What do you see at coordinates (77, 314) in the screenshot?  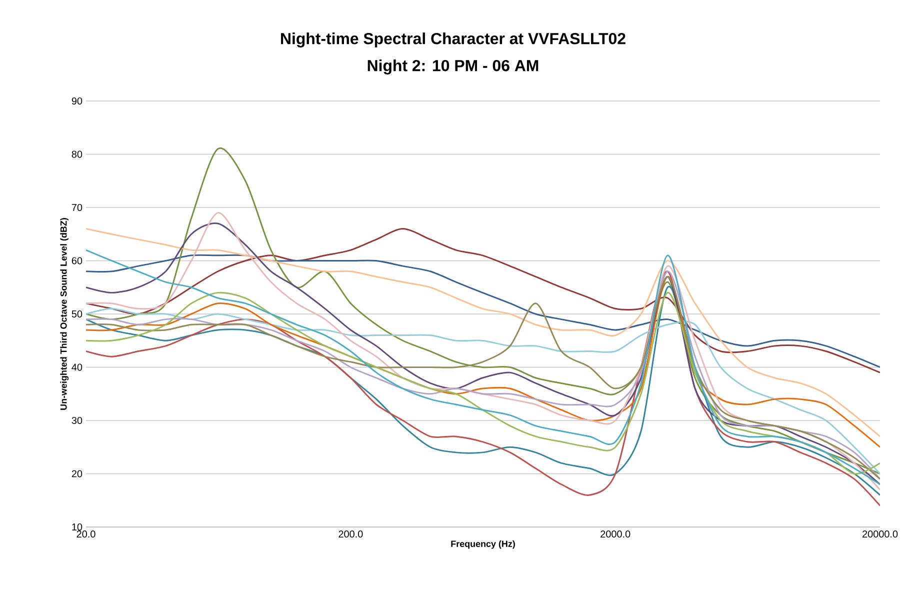 I see `y-tick-label: 50` at bounding box center [77, 314].